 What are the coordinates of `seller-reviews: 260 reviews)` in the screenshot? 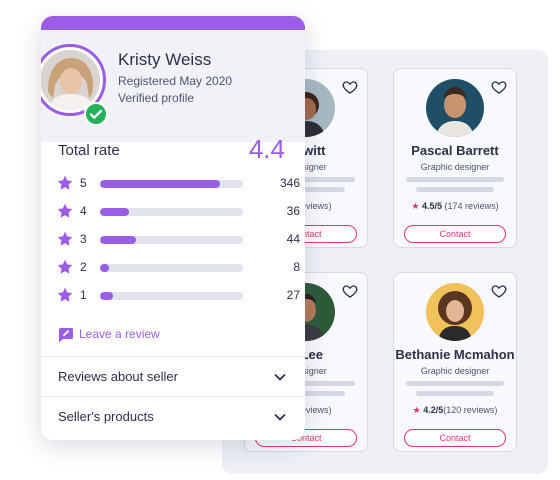 It's located at (306, 206).